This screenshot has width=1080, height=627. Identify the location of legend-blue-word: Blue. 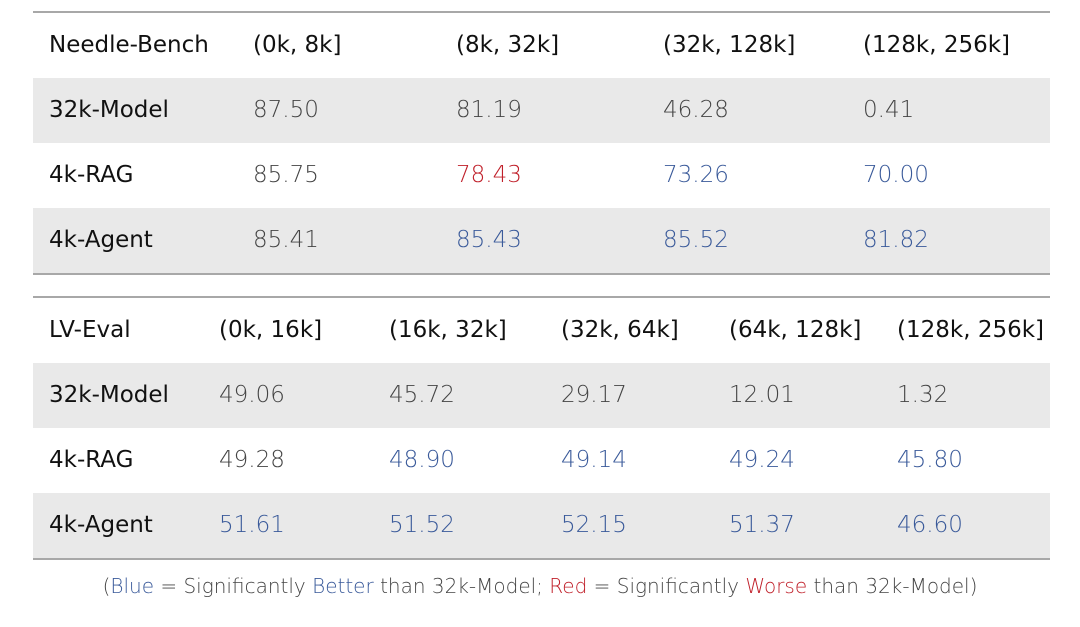
(132, 586).